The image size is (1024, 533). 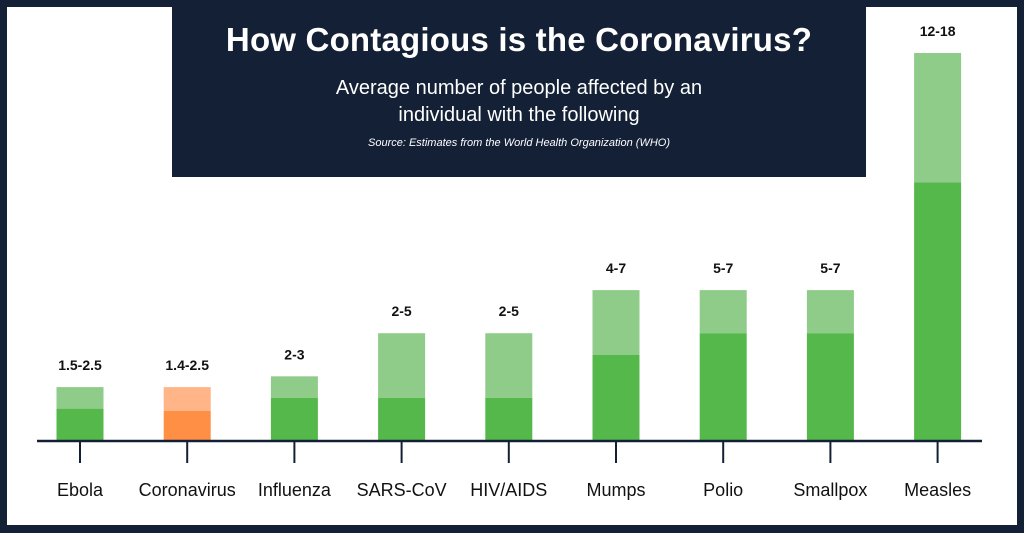 I want to click on category-label-2: Influenza, so click(x=295, y=490).